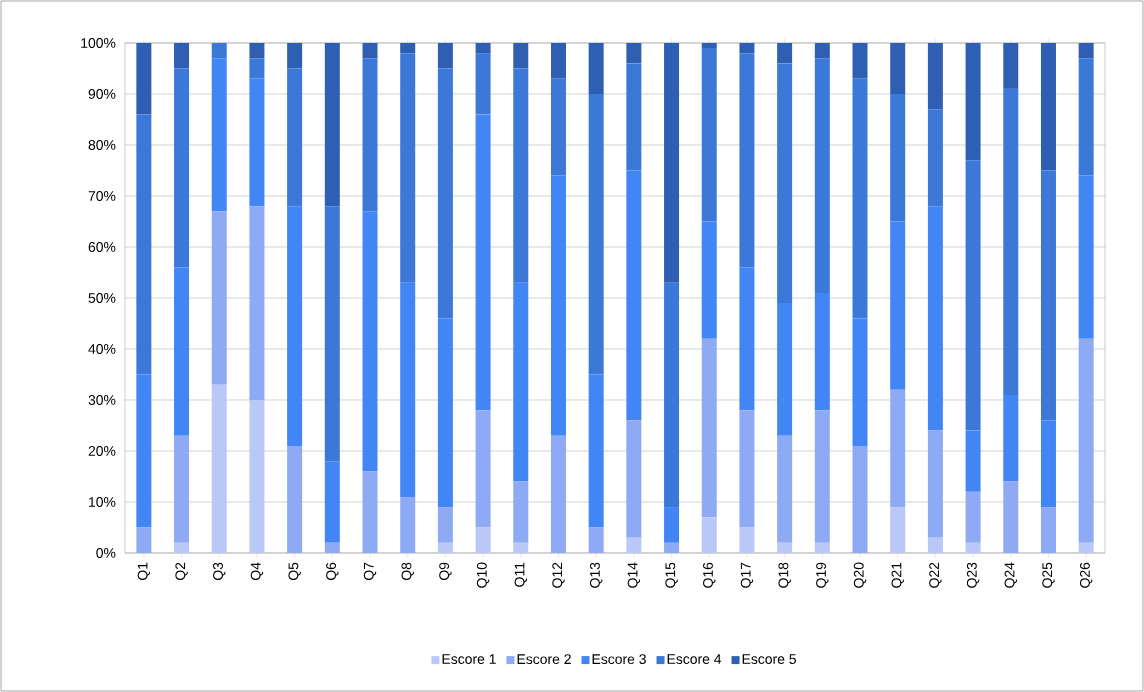  Describe the element at coordinates (106, 553) in the screenshot. I see `y-tick-label: 0%` at that location.